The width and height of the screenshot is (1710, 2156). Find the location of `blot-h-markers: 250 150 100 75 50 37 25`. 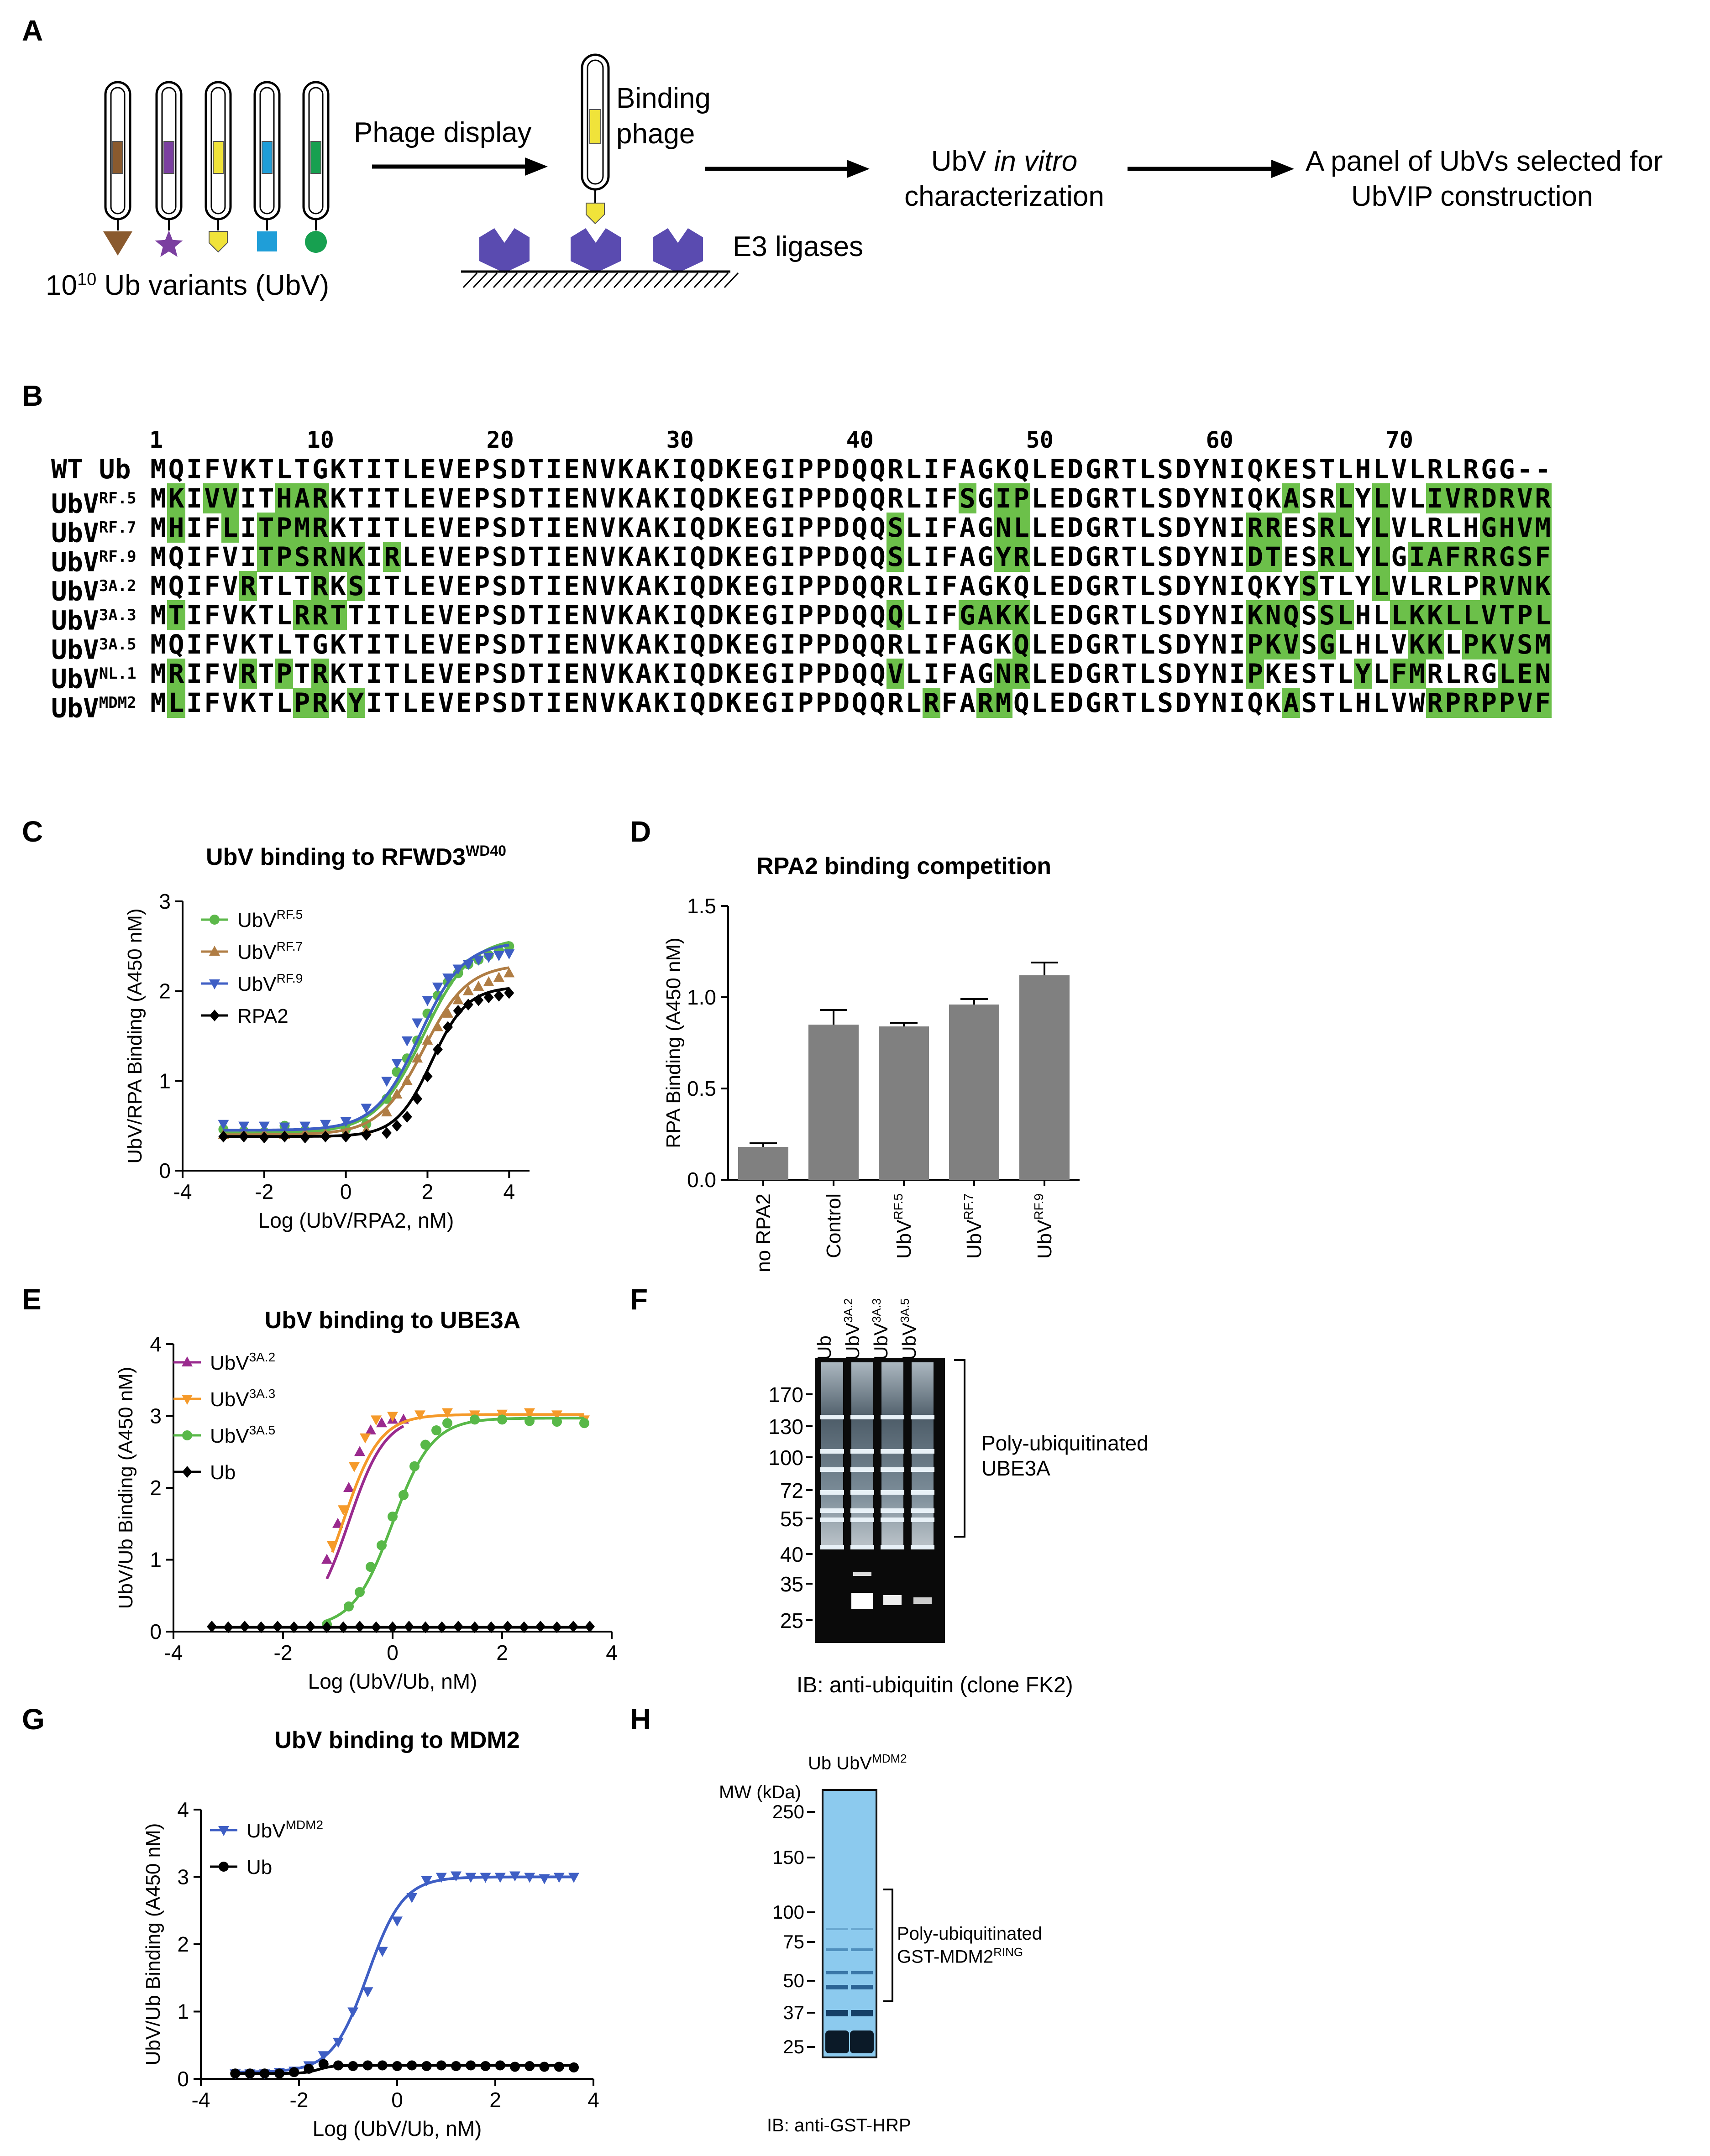

blot-h-markers: 250 150 100 75 50 37 25 is located at coordinates (773, 1924).